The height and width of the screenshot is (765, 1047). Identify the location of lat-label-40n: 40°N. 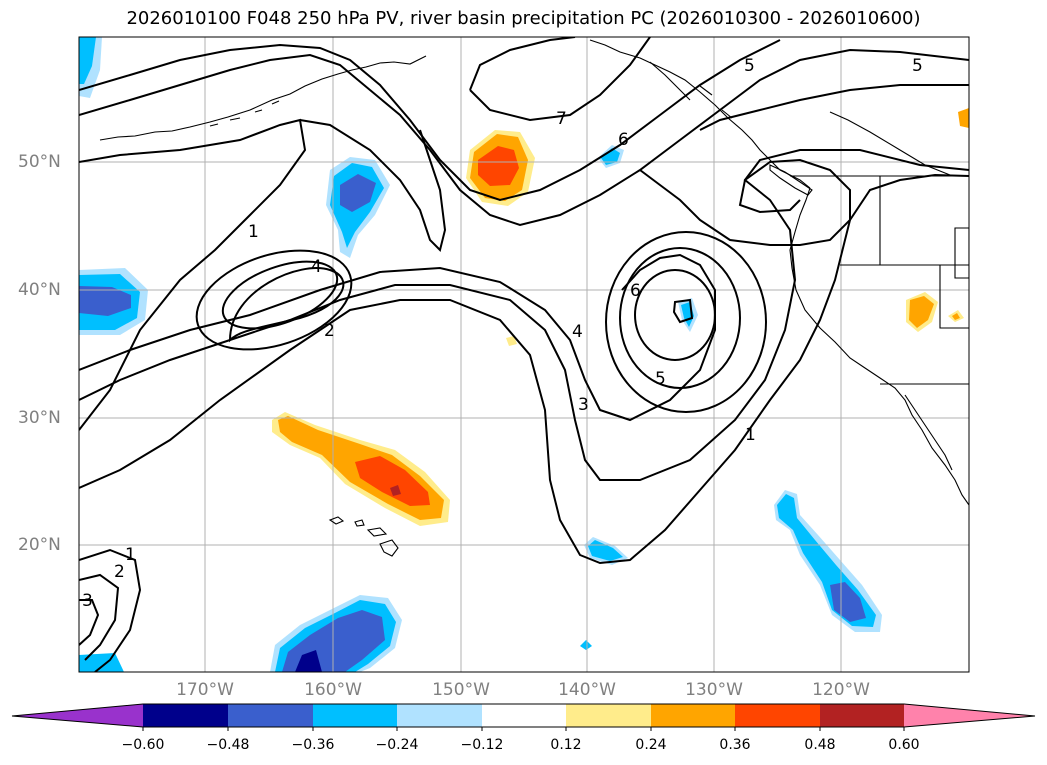
(39, 290).